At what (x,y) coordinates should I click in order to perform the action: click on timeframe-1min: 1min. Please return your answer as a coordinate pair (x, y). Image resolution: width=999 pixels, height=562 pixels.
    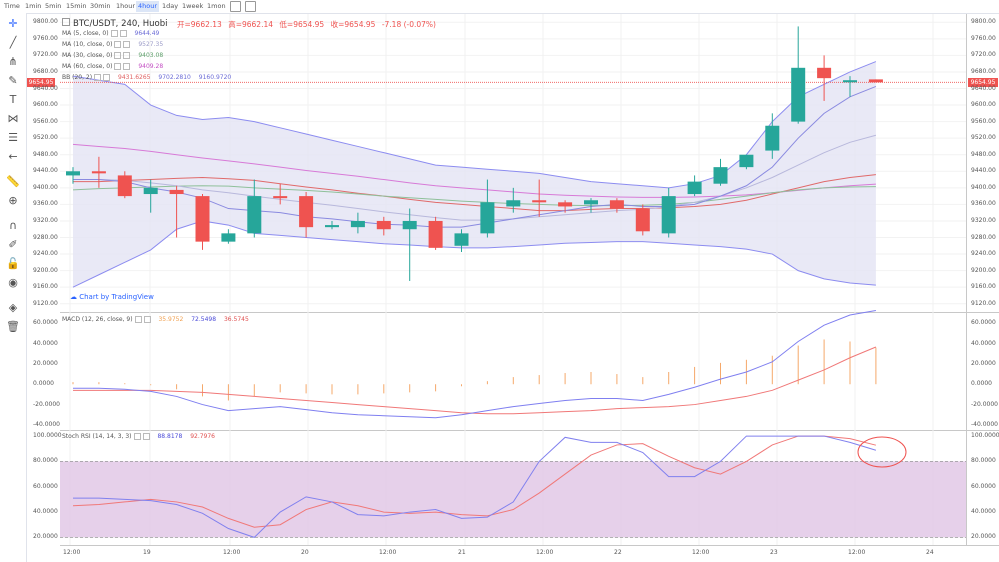
    Looking at the image, I should click on (33, 6).